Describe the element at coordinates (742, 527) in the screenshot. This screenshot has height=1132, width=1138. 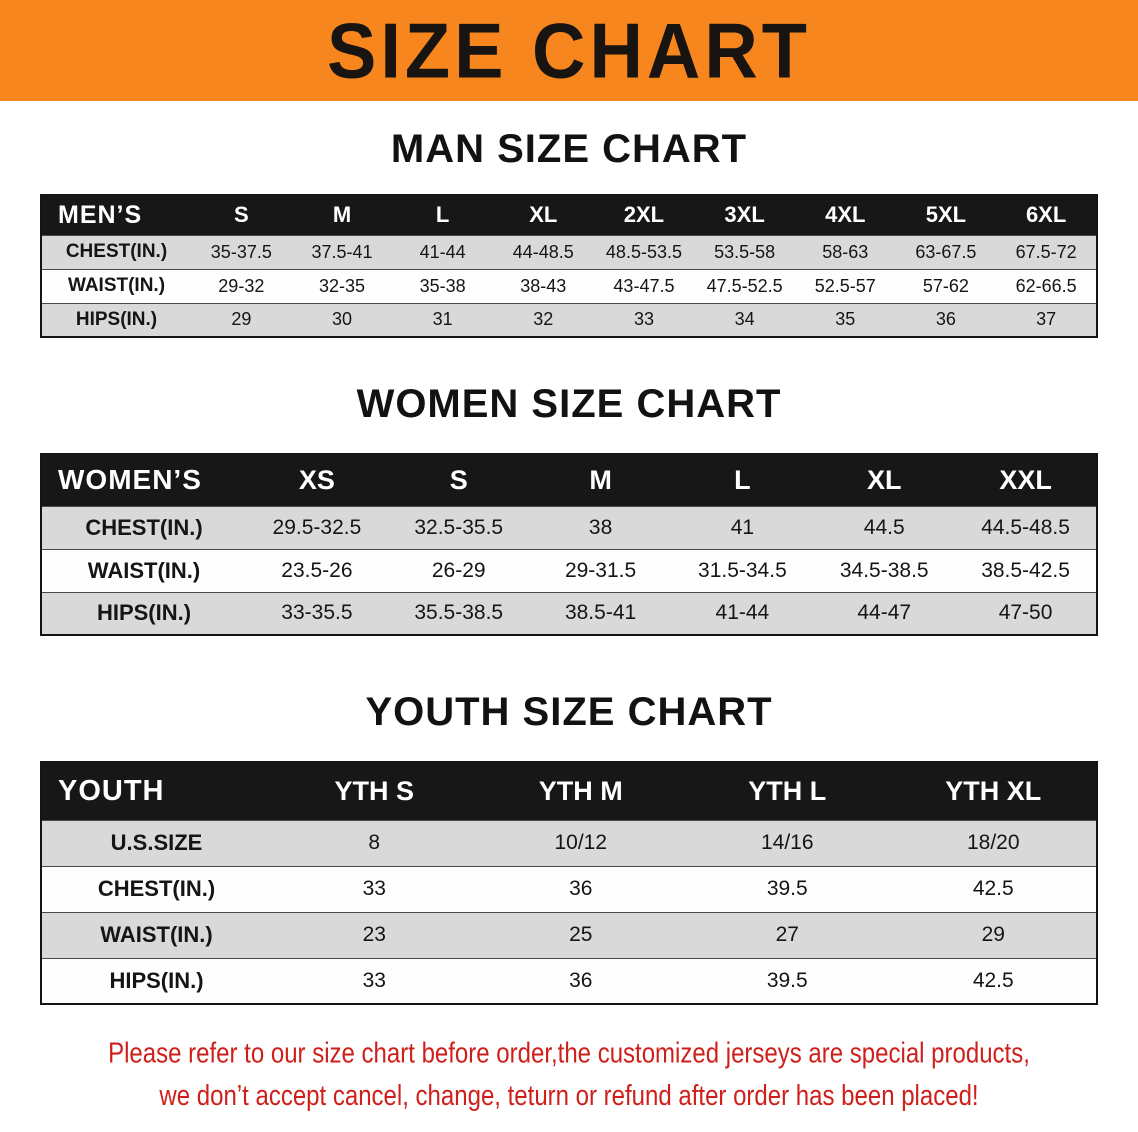
I see `measurement-cell: 41` at that location.